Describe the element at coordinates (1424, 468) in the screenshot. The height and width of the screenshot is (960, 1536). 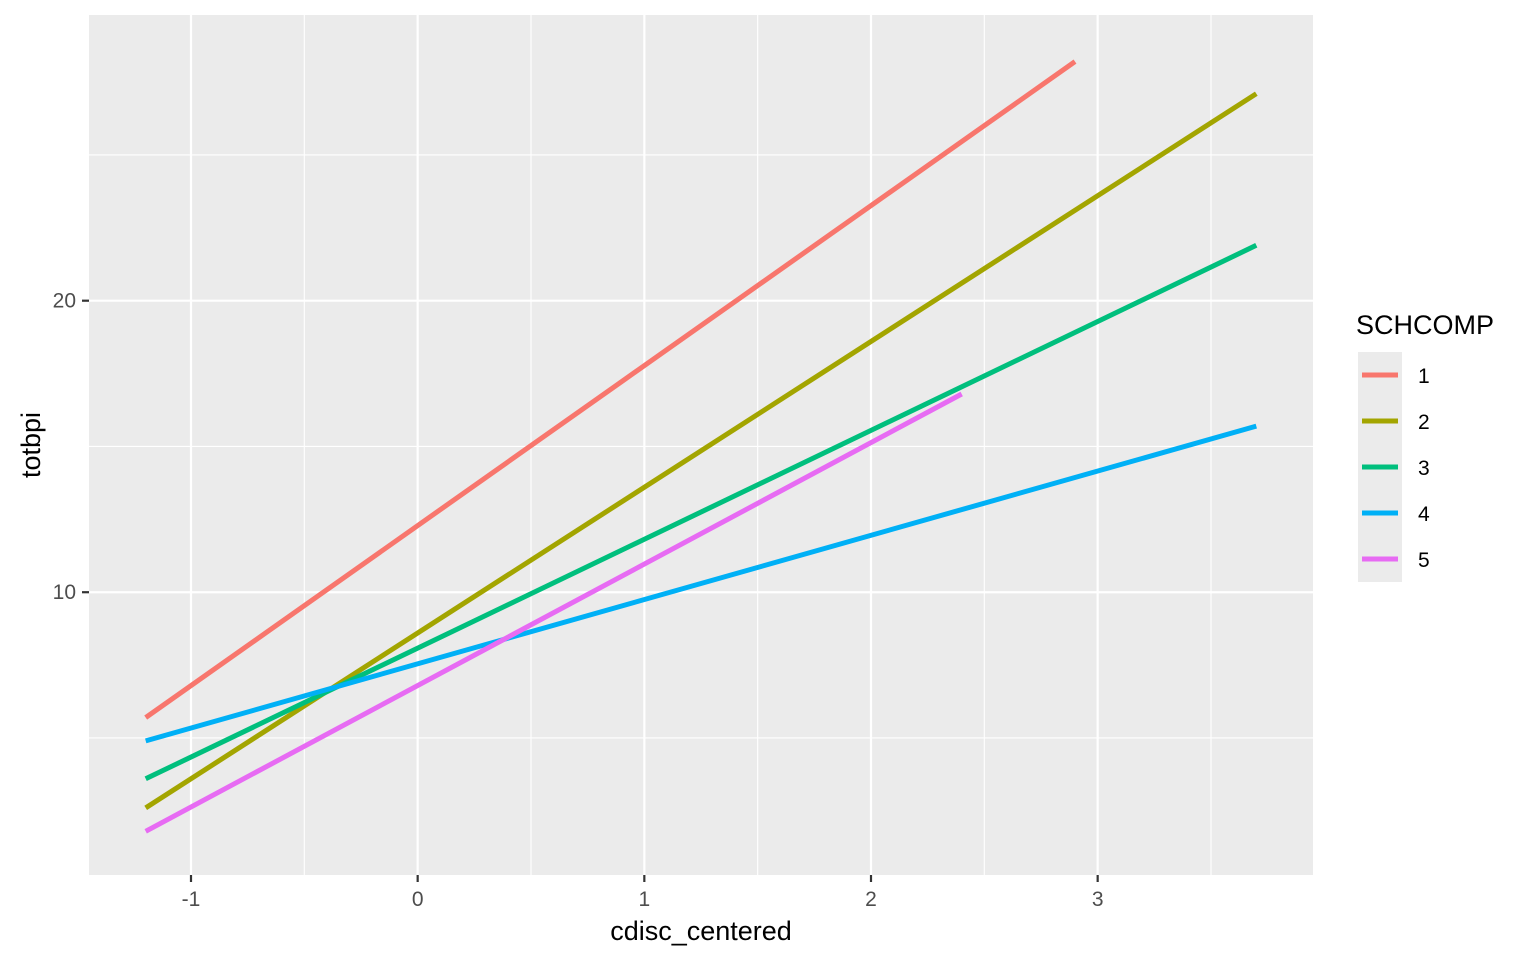
I see `legend-label-3: 3` at that location.